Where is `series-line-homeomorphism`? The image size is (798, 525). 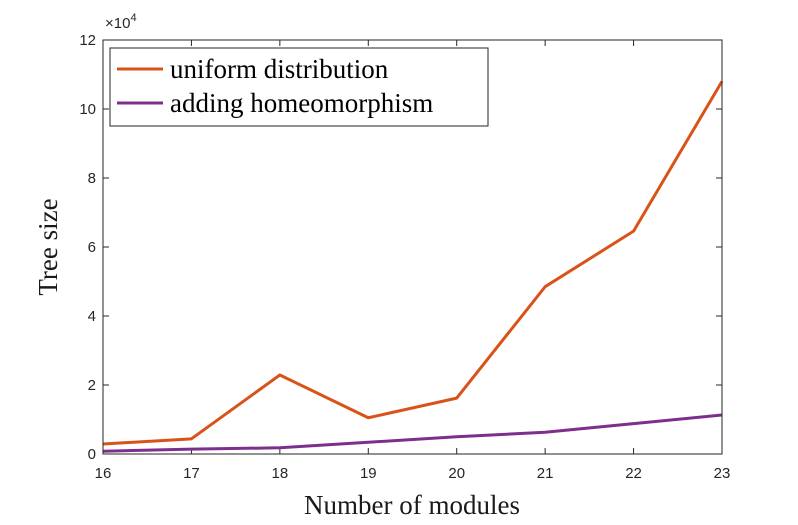
series-line-homeomorphism is located at coordinates (412, 433).